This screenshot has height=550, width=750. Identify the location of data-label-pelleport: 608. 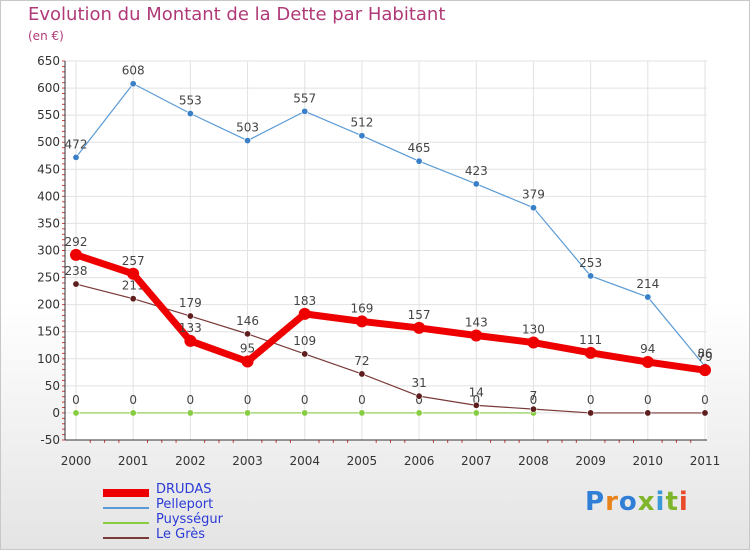
(133, 71).